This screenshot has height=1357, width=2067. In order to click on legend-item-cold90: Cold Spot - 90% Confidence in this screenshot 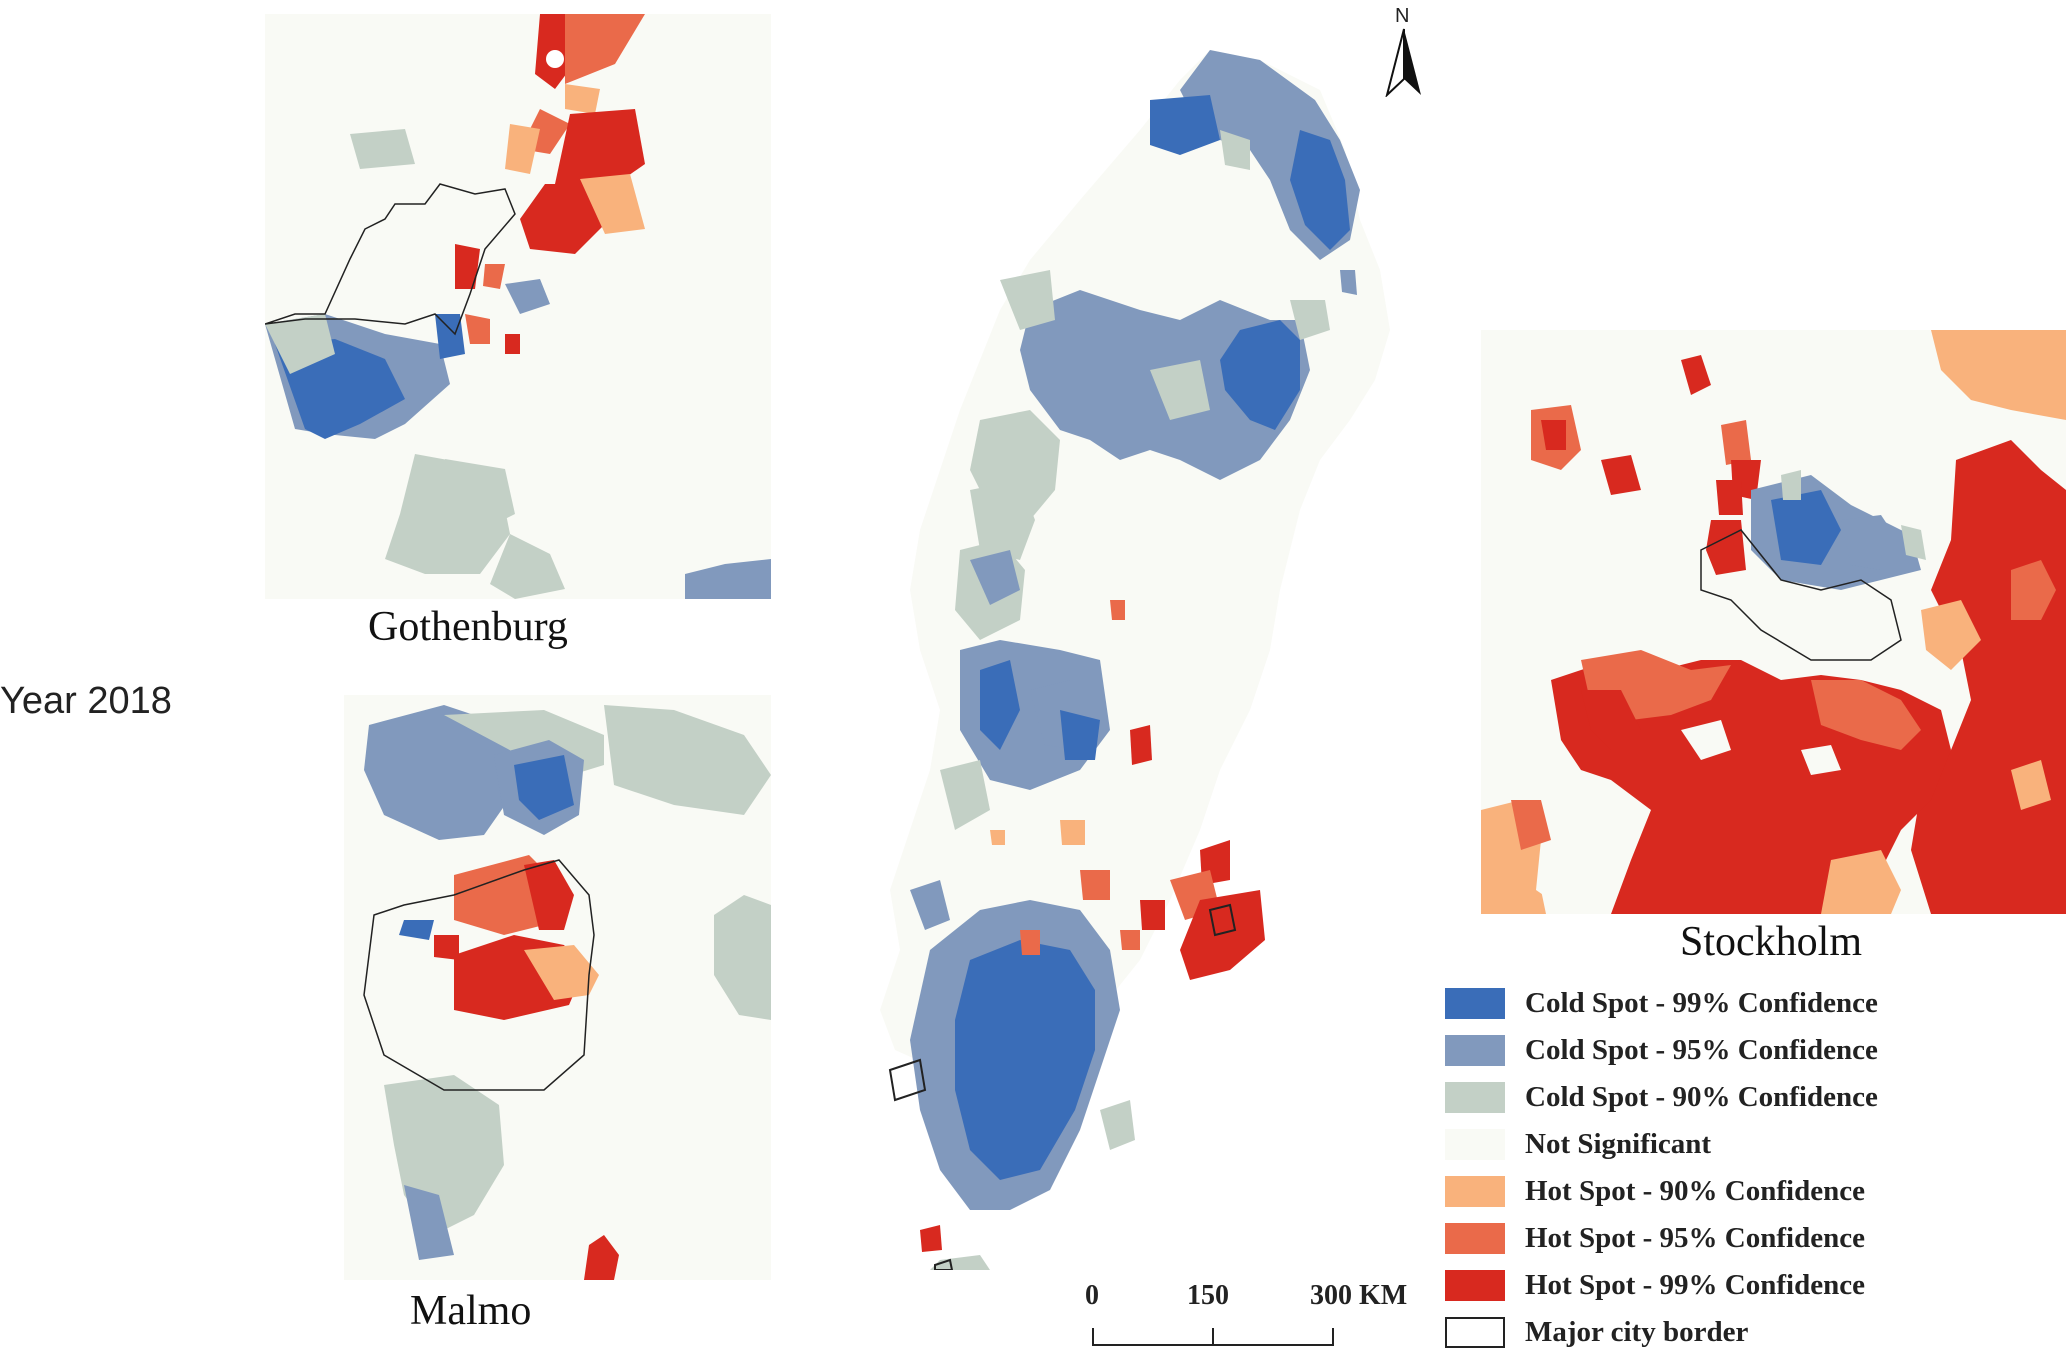, I will do `click(1661, 1097)`.